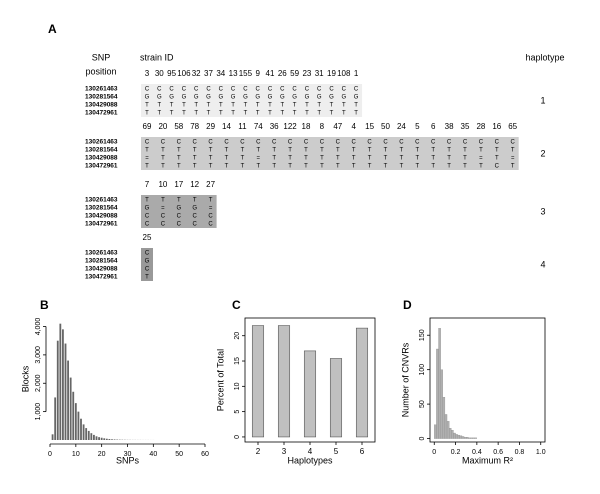 The height and width of the screenshot is (494, 600). What do you see at coordinates (237, 361) in the screenshot?
I see `y-tick-label: 15` at bounding box center [237, 361].